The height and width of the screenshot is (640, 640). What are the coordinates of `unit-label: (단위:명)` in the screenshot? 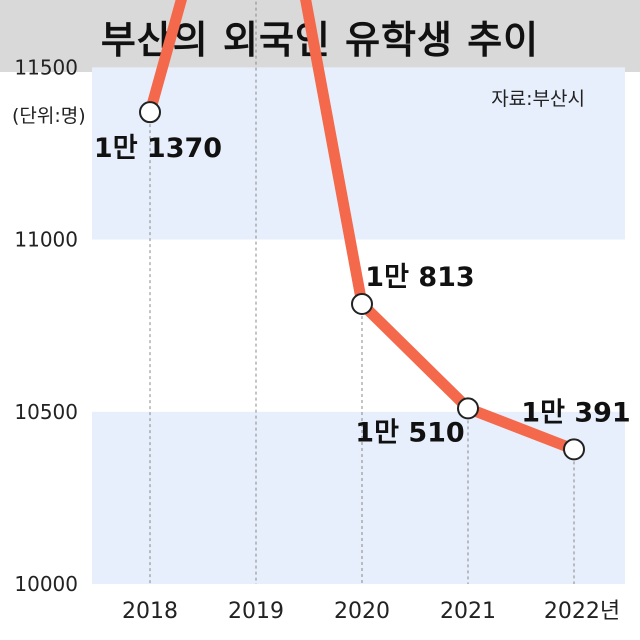 It's located at (49, 116).